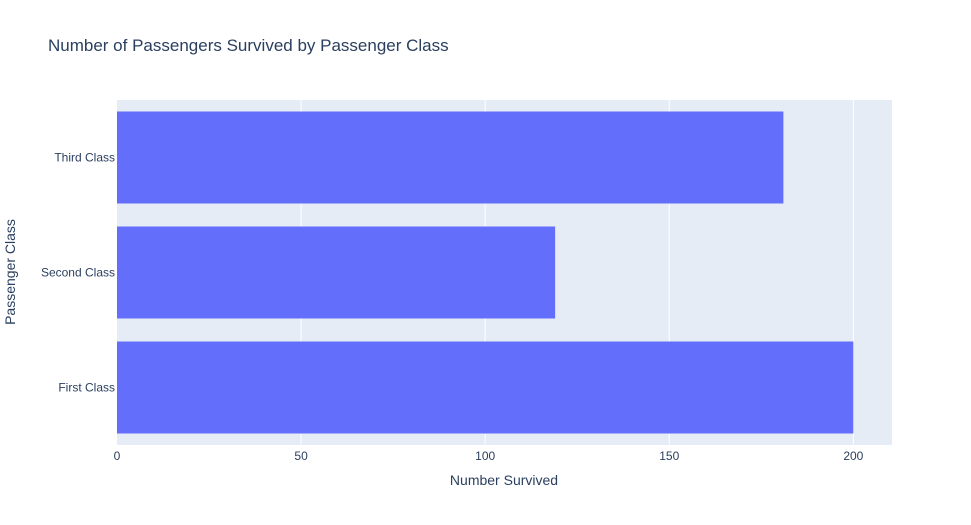 The height and width of the screenshot is (525, 971). What do you see at coordinates (336, 272) in the screenshot?
I see `bar-second-class` at bounding box center [336, 272].